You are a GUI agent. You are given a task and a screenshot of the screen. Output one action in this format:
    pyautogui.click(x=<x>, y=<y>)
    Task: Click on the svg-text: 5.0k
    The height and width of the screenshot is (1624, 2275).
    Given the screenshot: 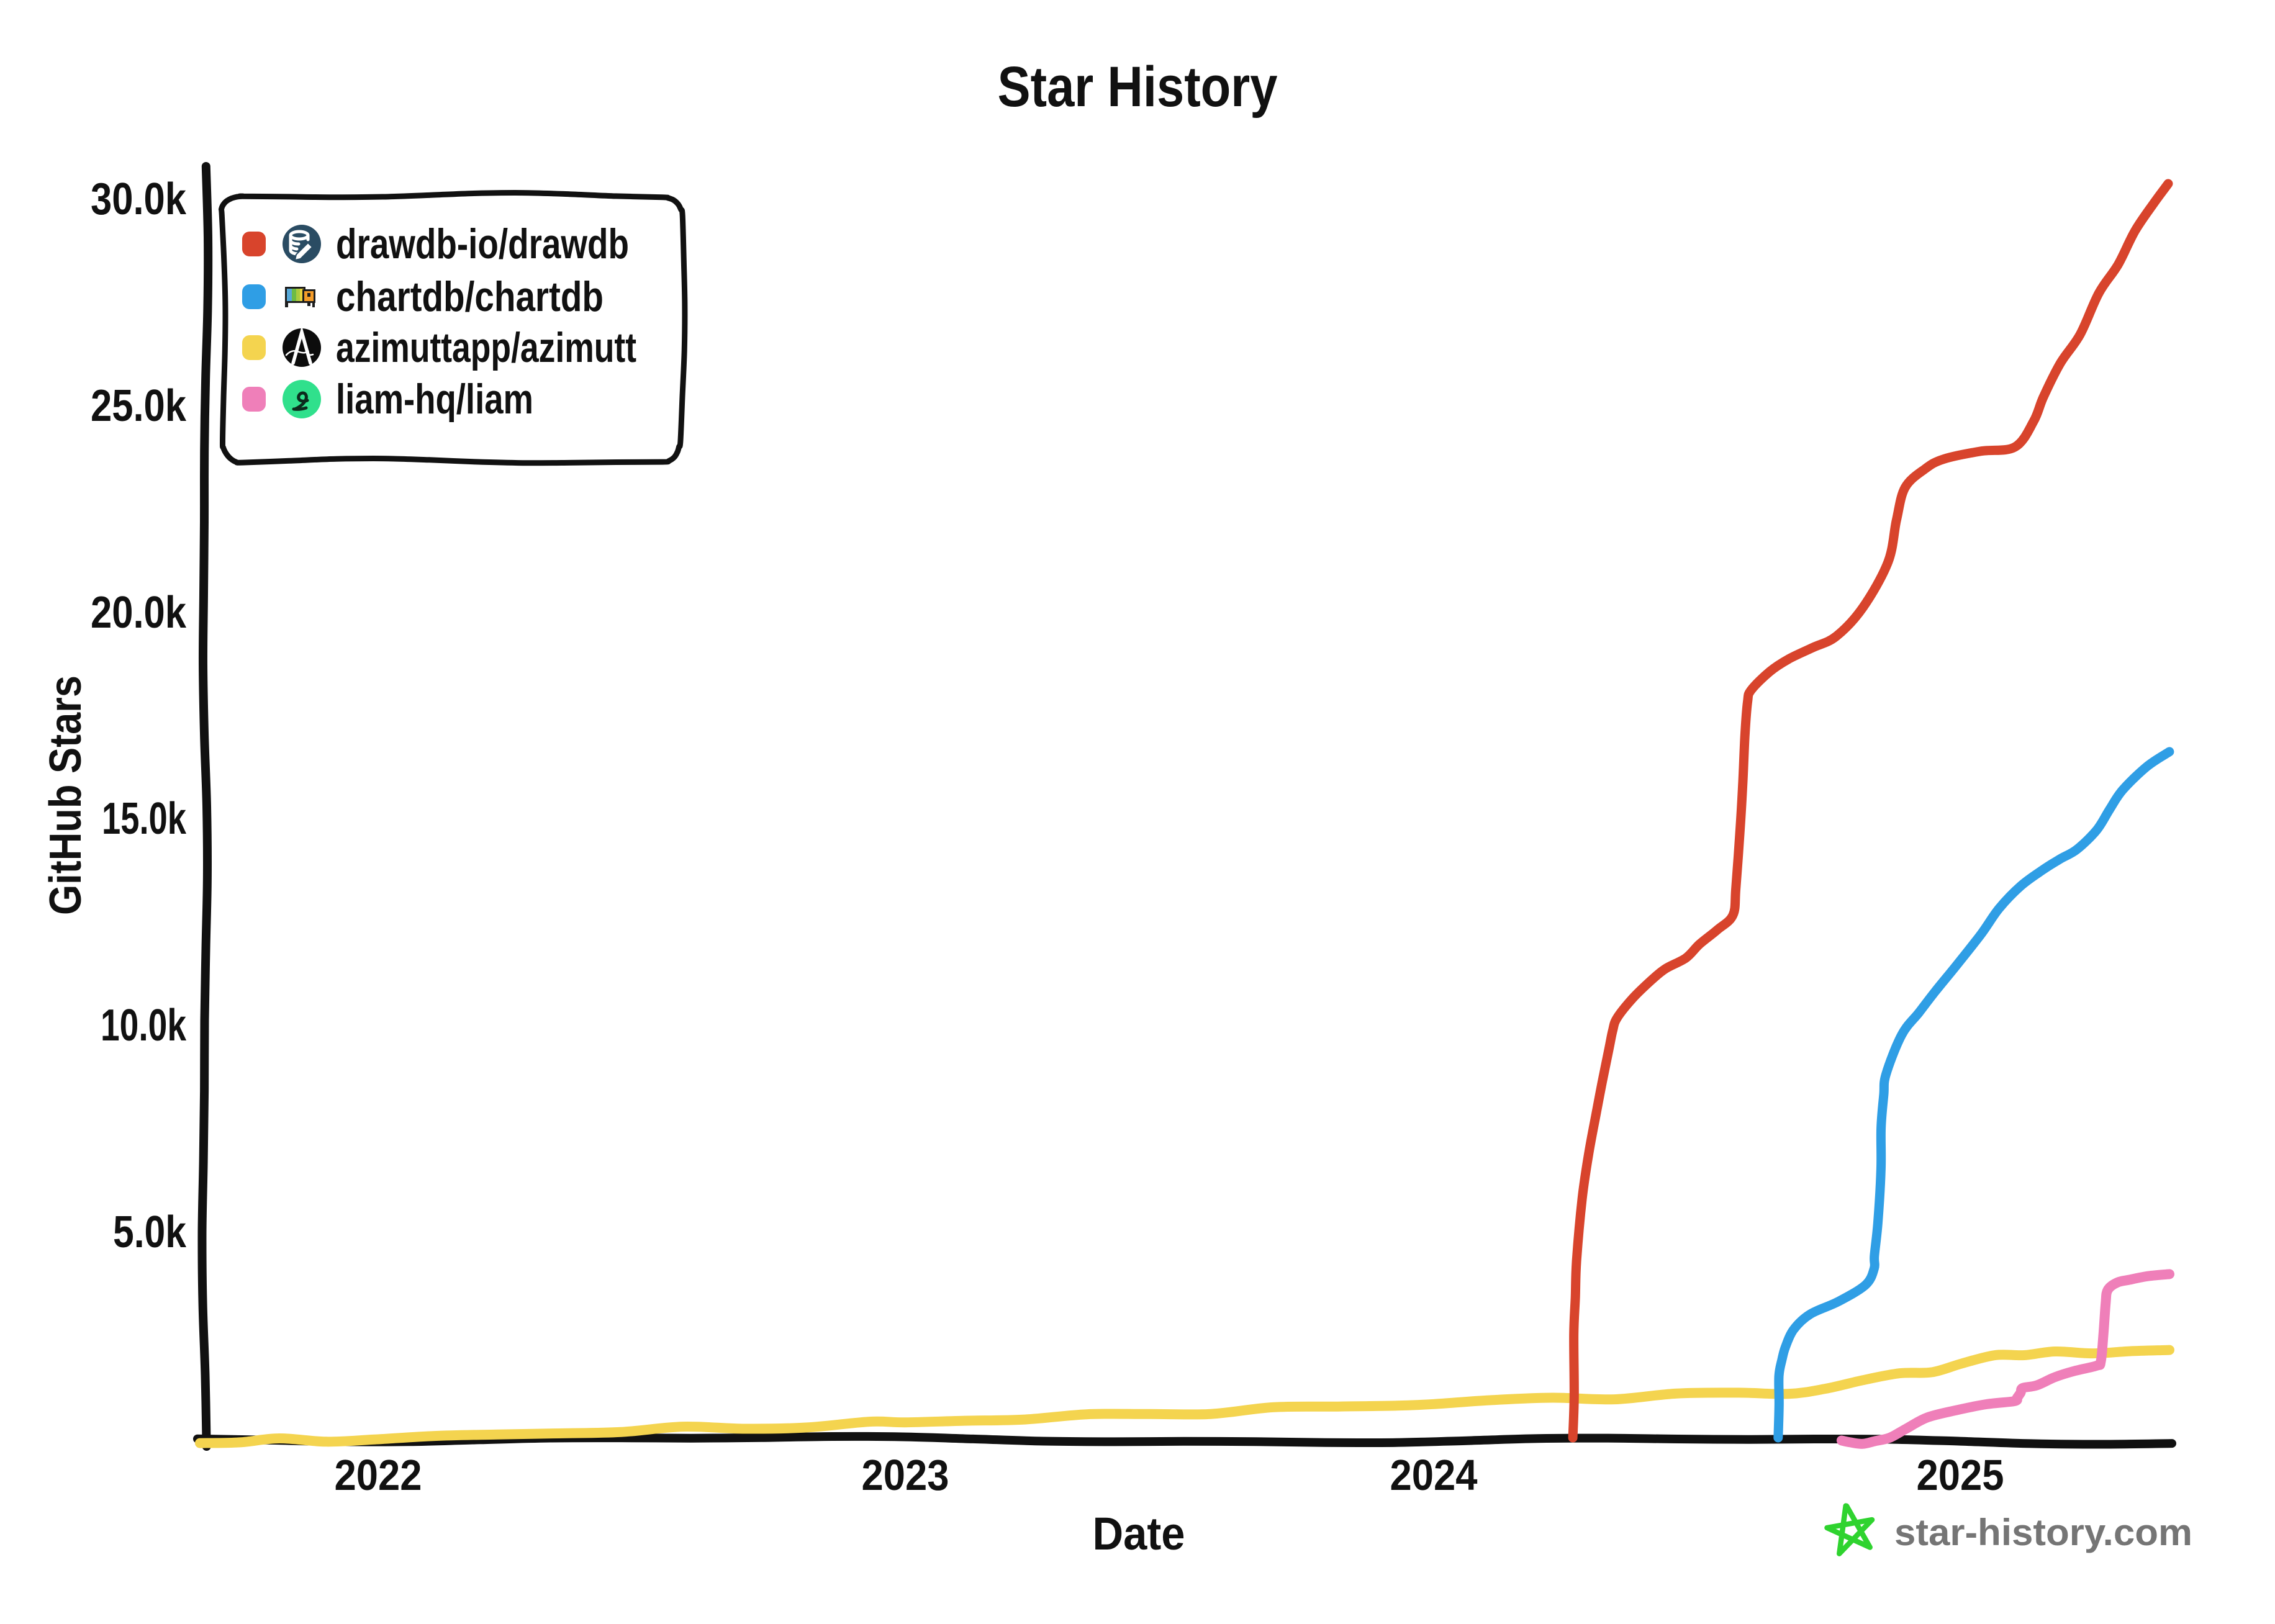 What is the action you would take?
    pyautogui.click(x=150, y=1232)
    